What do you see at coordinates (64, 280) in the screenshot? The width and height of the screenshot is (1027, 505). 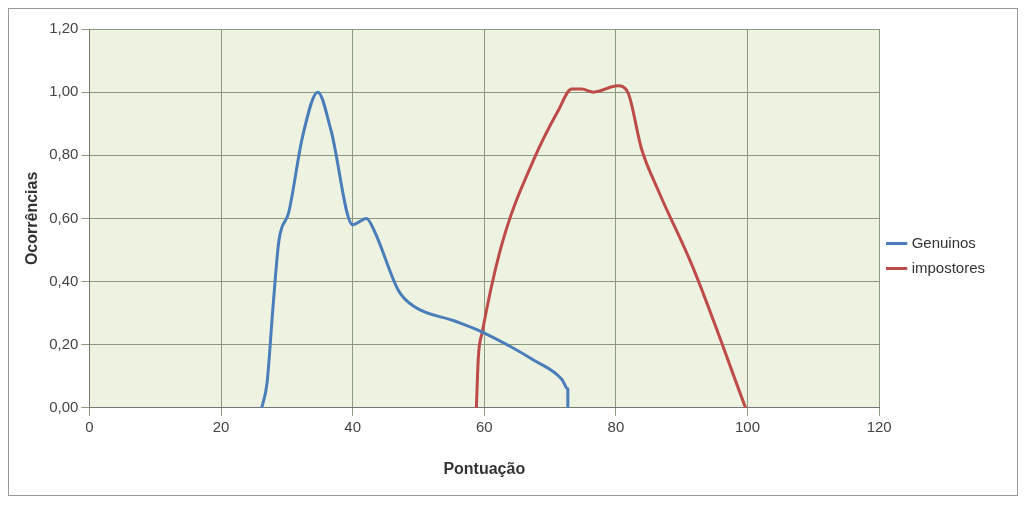 I see `y-tick-label: 0,40` at bounding box center [64, 280].